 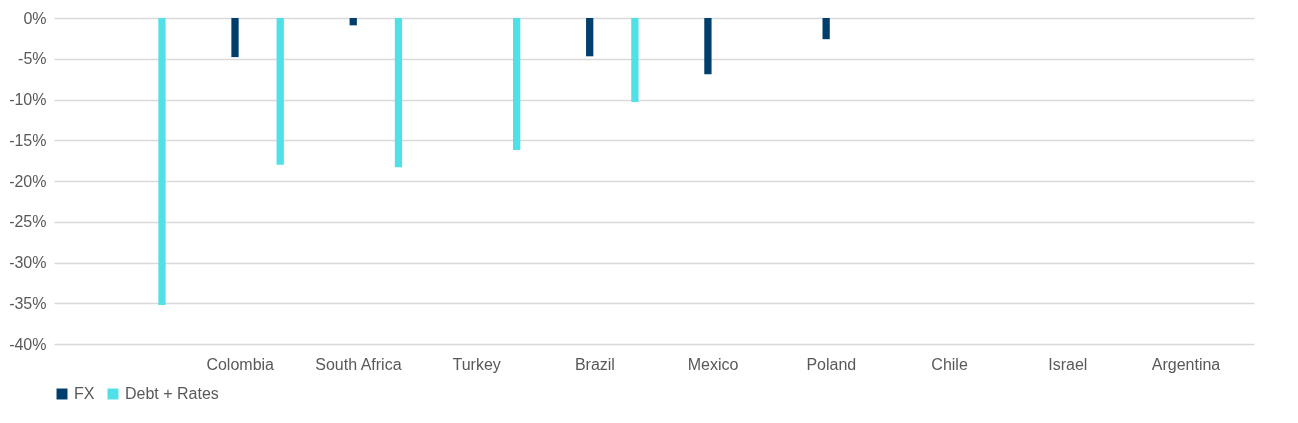 What do you see at coordinates (831, 364) in the screenshot?
I see `x-tick-label: Poland` at bounding box center [831, 364].